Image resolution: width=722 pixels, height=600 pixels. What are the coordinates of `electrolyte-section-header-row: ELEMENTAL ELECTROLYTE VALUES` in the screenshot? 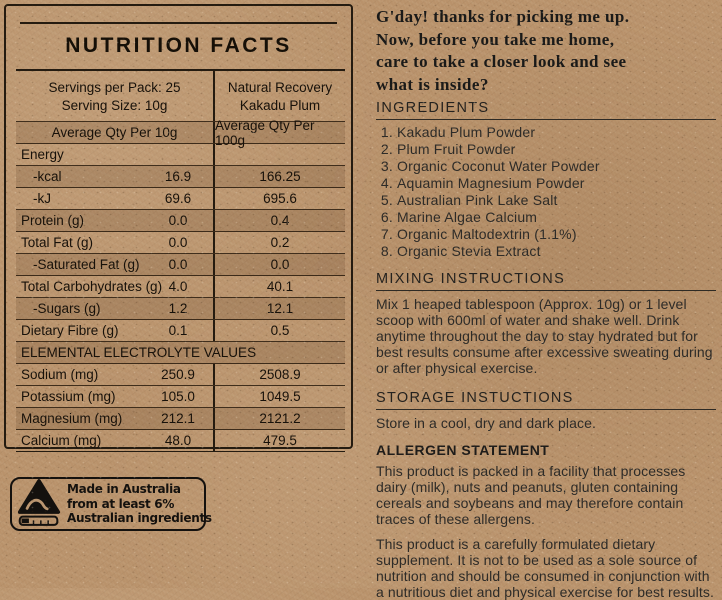 It's located at (180, 353).